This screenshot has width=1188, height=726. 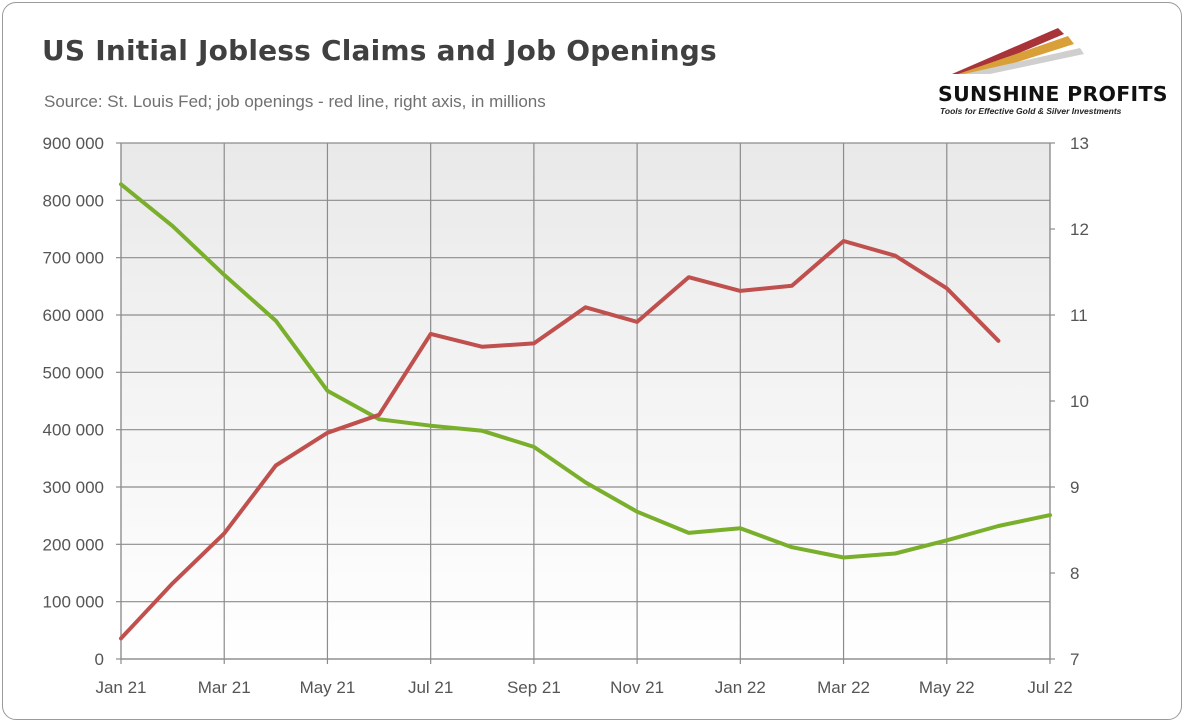 What do you see at coordinates (73, 487) in the screenshot?
I see `left-tick-label: 300 000` at bounding box center [73, 487].